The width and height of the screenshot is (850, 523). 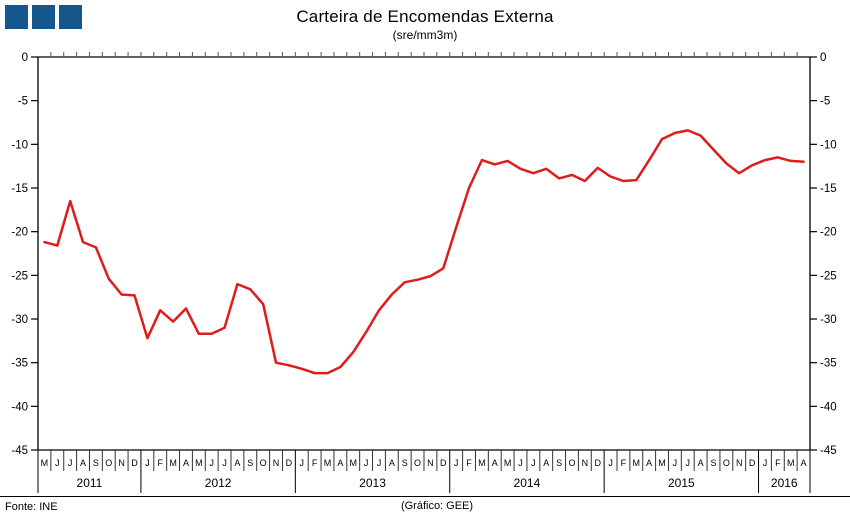 What do you see at coordinates (19, 451) in the screenshot?
I see `y-tick-label-left: -45` at bounding box center [19, 451].